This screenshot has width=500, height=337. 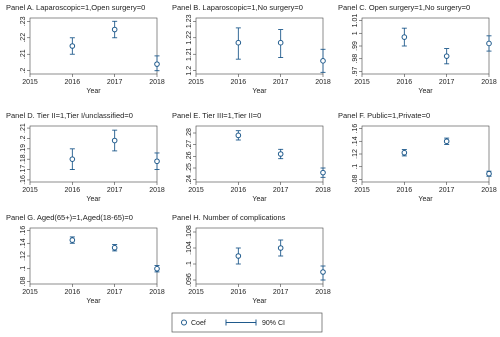 What do you see at coordinates (189, 248) in the screenshot?
I see `y-tick-label: .104` at bounding box center [189, 248].